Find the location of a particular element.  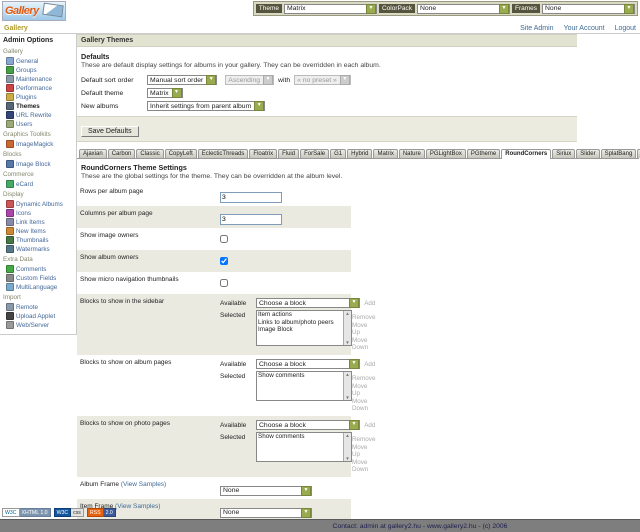

tab-fluid: Fluid is located at coordinates (289, 153).